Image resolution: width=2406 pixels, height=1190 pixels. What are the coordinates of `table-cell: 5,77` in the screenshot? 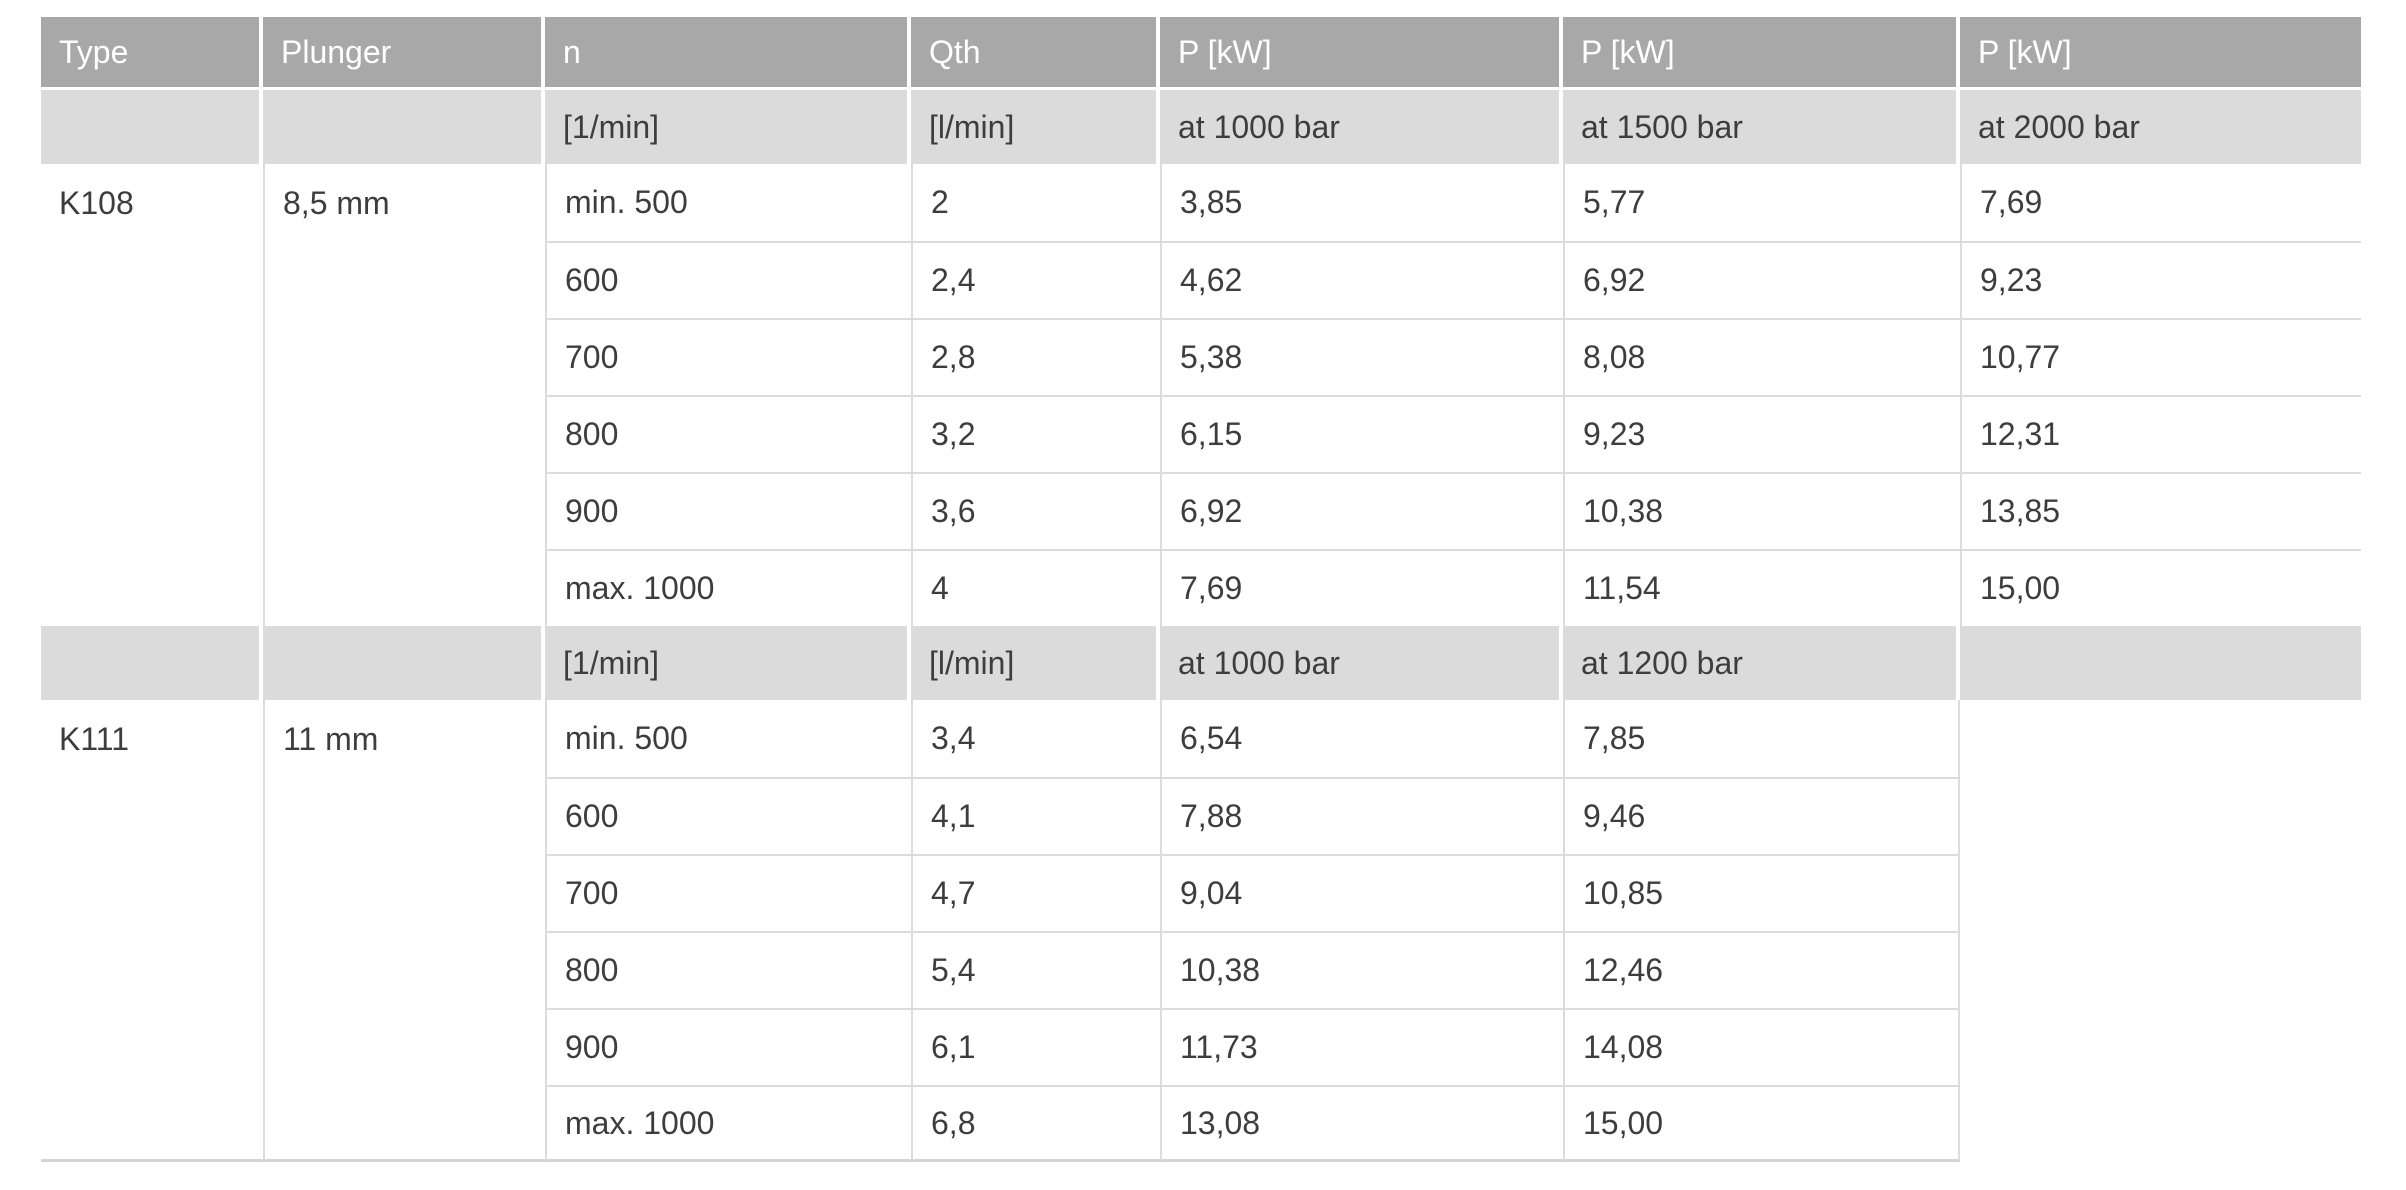 It's located at (1761, 202).